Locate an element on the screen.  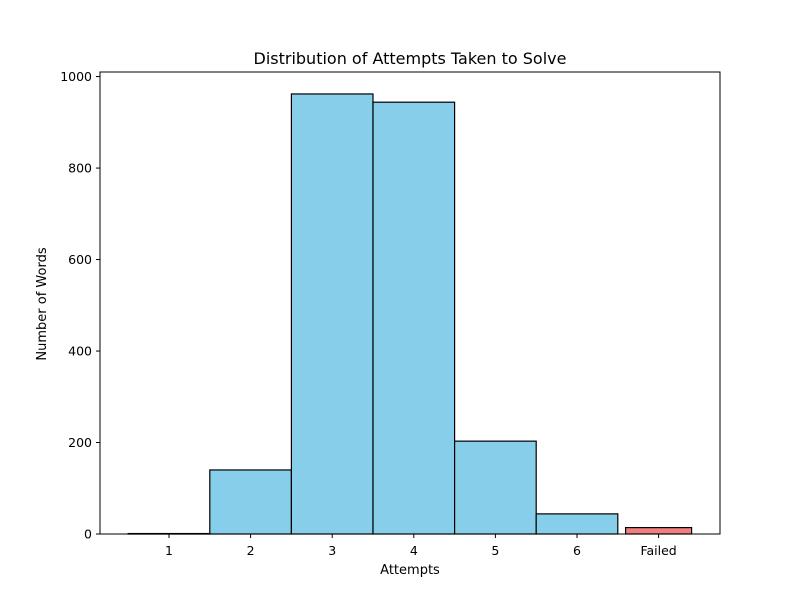
x-tick-label: 5 is located at coordinates (495, 550).